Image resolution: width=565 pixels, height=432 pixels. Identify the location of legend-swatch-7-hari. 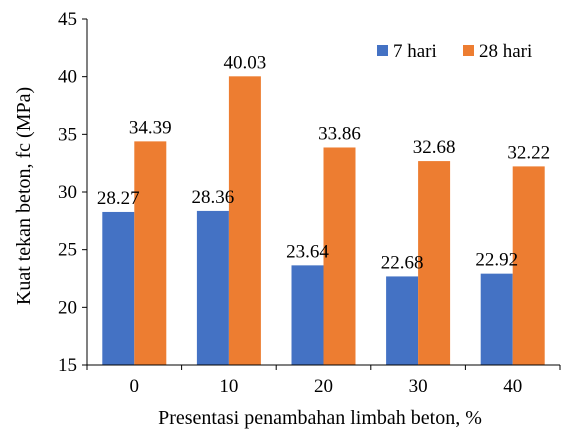
(382, 50).